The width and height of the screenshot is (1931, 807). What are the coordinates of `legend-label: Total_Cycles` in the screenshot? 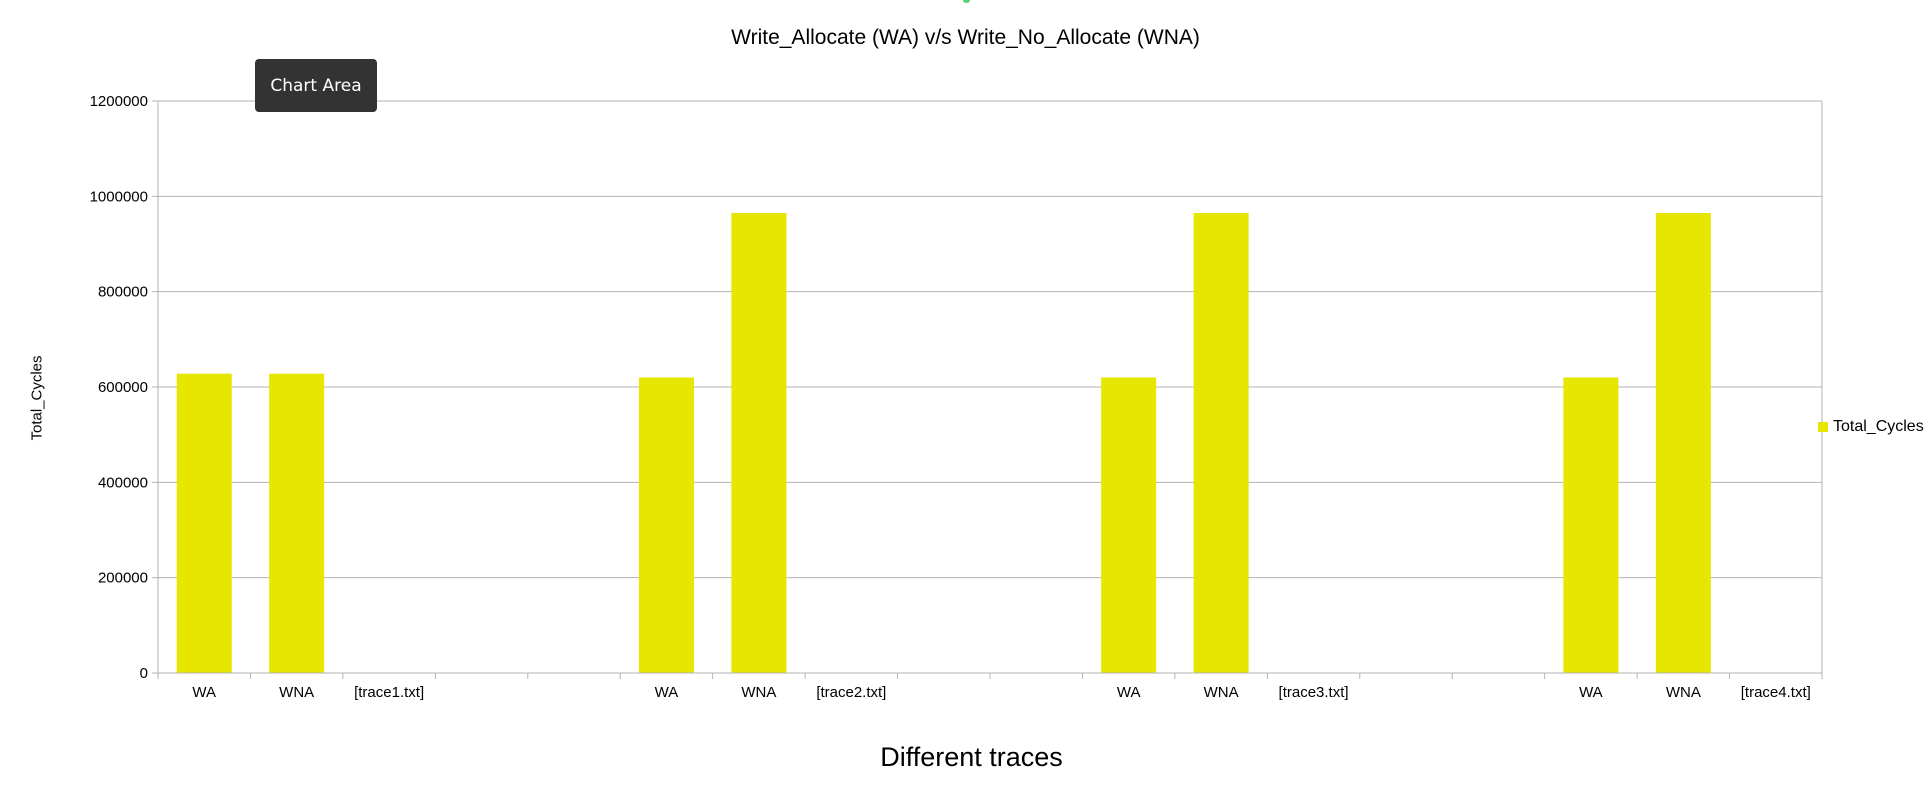 It's located at (1878, 426).